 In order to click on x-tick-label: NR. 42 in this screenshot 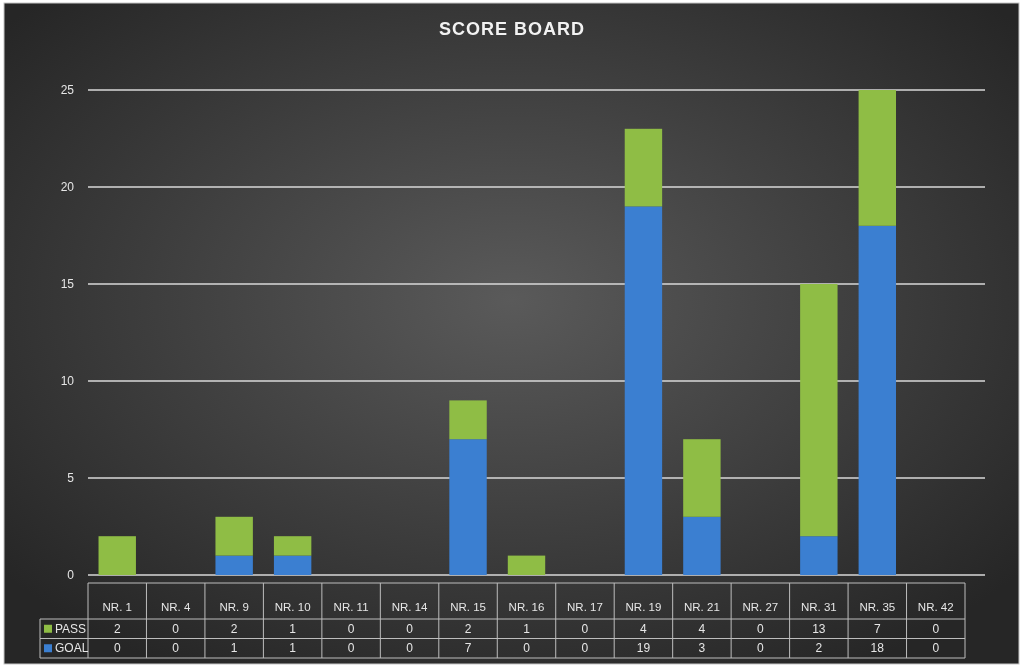, I will do `click(935, 607)`.